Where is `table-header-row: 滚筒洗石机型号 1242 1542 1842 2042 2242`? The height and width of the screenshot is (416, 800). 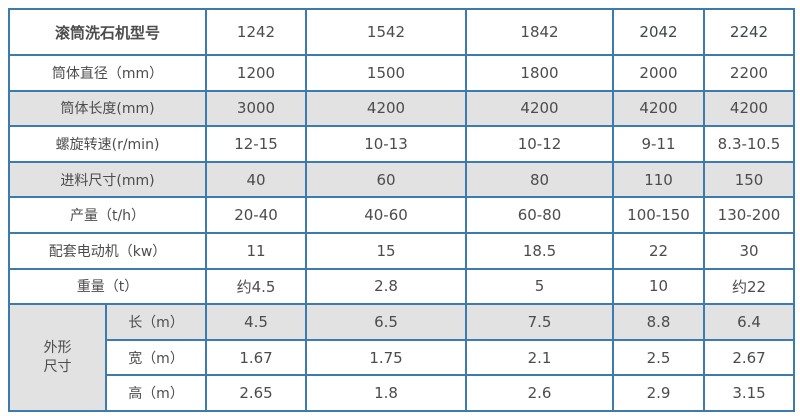 table-header-row: 滚筒洗石机型号 1242 1542 1842 2042 2242 is located at coordinates (401, 32).